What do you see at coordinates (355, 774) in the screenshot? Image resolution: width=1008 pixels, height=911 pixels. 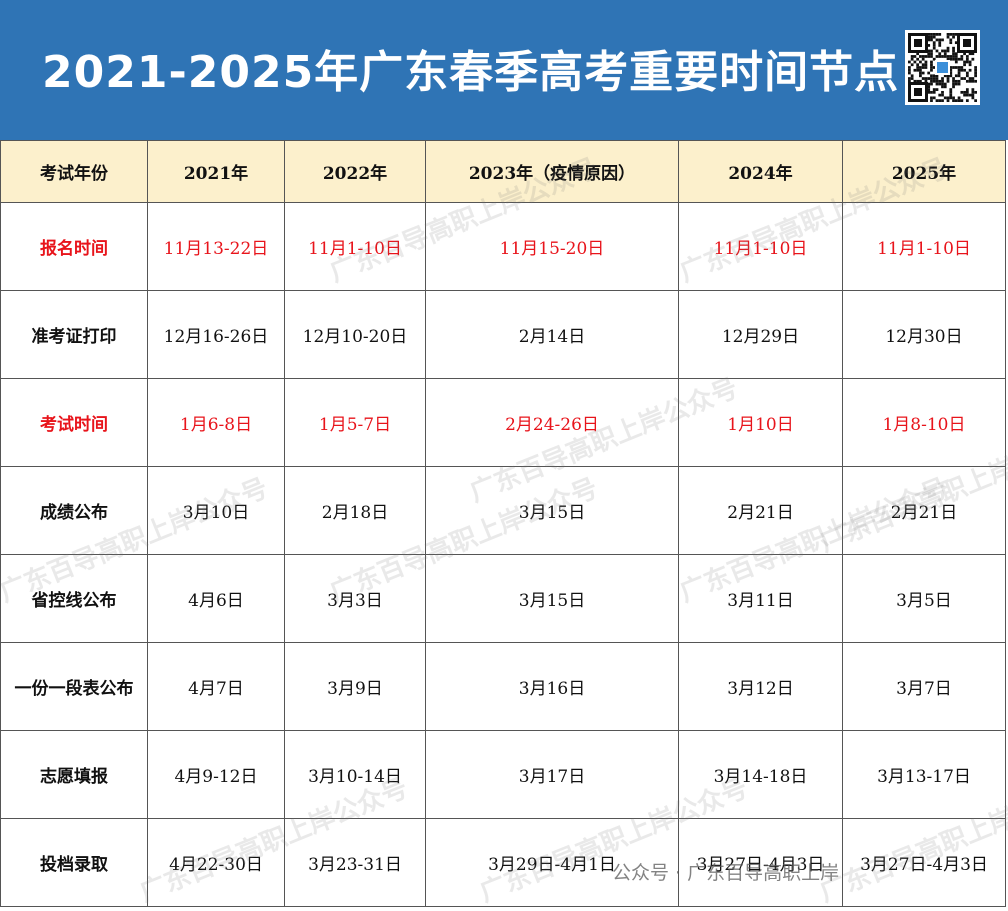 I see `cell: 3月10-14日` at bounding box center [355, 774].